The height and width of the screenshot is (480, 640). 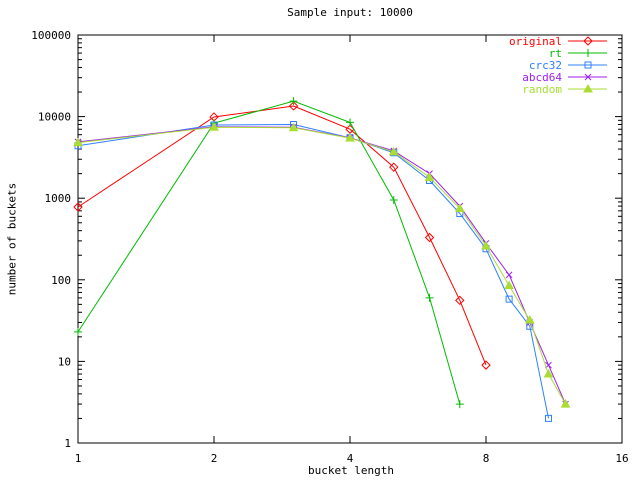 I want to click on x-axis-label: bucket length, so click(x=351, y=470).